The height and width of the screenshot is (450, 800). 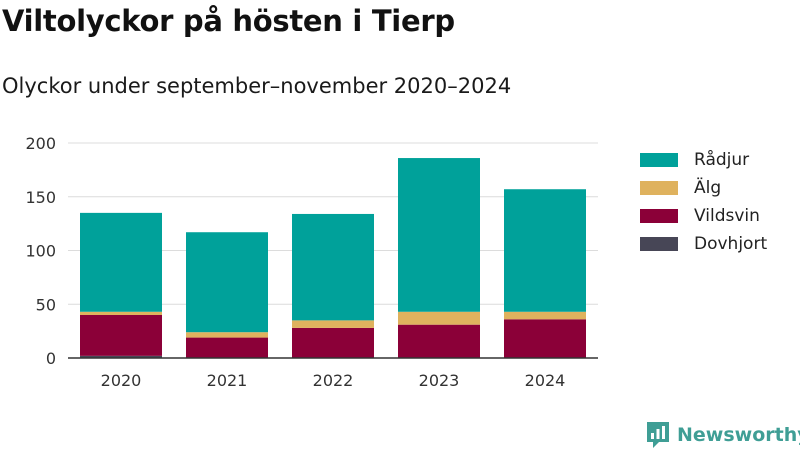 I want to click on y-tick-label: 100, so click(x=40, y=251).